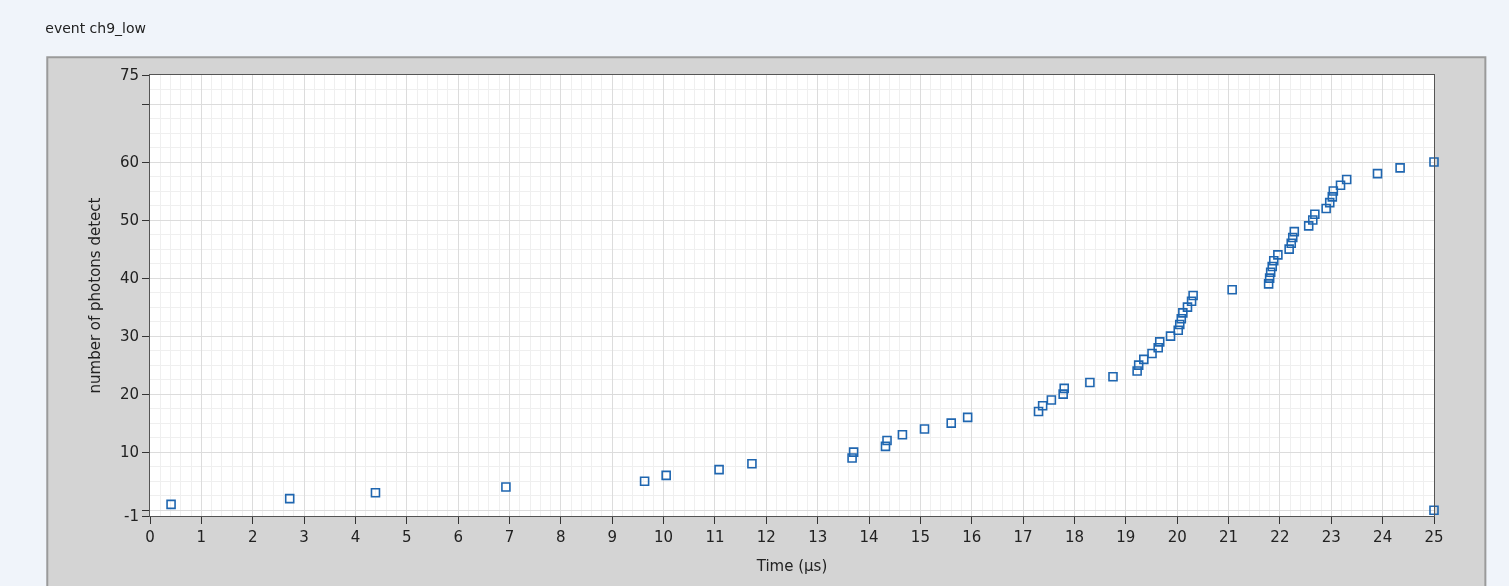 The image size is (1509, 586). What do you see at coordinates (612, 537) in the screenshot?
I see `x-tick-label: 9` at bounding box center [612, 537].